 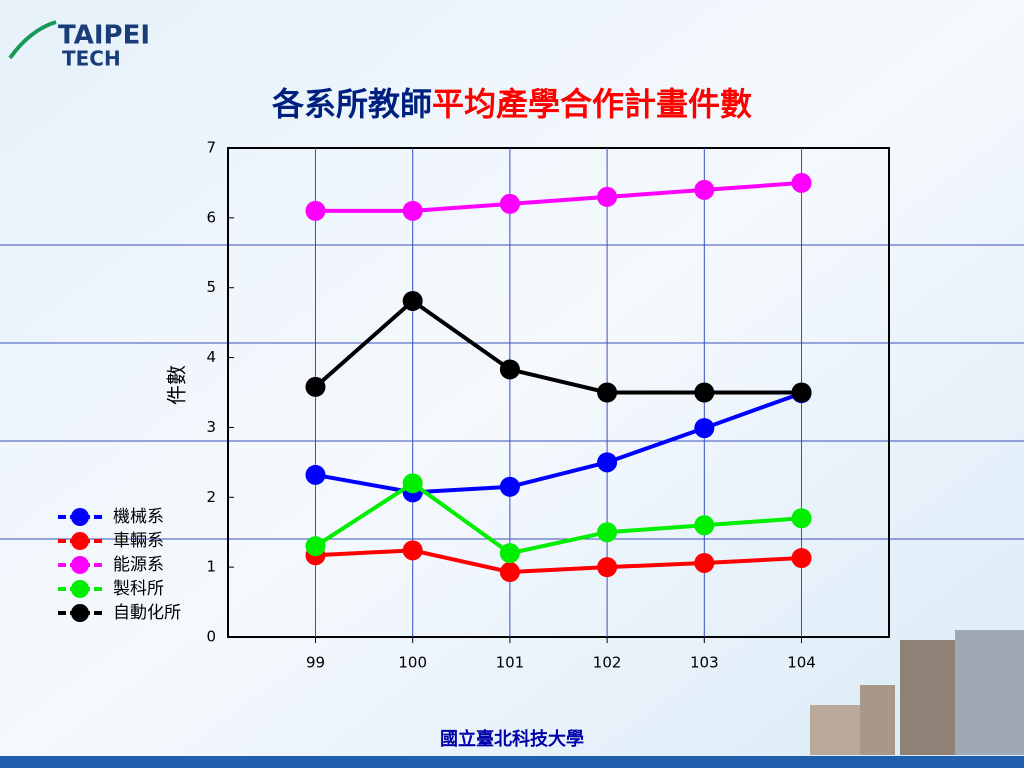 What do you see at coordinates (512, 104) in the screenshot?
I see `chart-title: 各系所教師平均產學合作計畫件數` at bounding box center [512, 104].